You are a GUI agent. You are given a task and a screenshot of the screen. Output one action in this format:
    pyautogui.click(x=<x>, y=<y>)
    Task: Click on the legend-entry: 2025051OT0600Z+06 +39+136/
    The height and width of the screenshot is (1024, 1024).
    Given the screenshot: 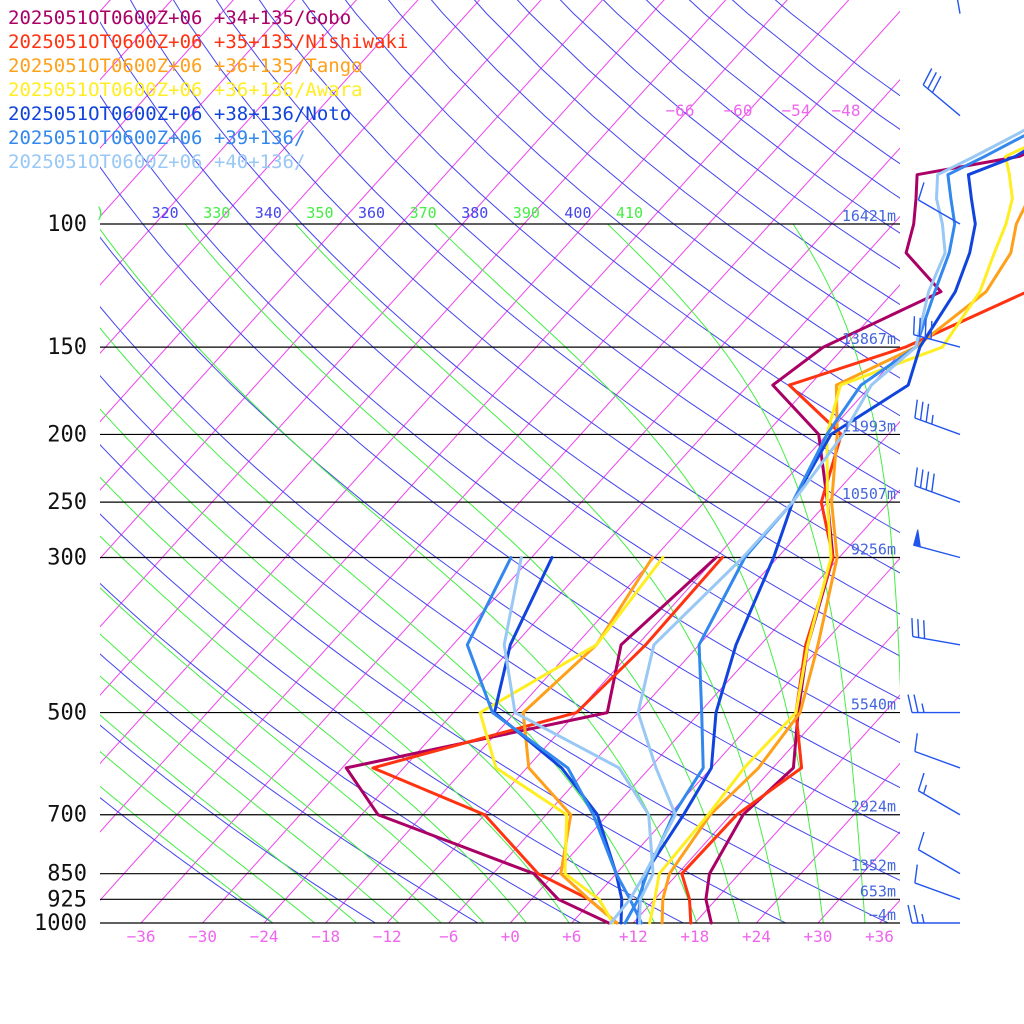 What is the action you would take?
    pyautogui.click(x=157, y=138)
    